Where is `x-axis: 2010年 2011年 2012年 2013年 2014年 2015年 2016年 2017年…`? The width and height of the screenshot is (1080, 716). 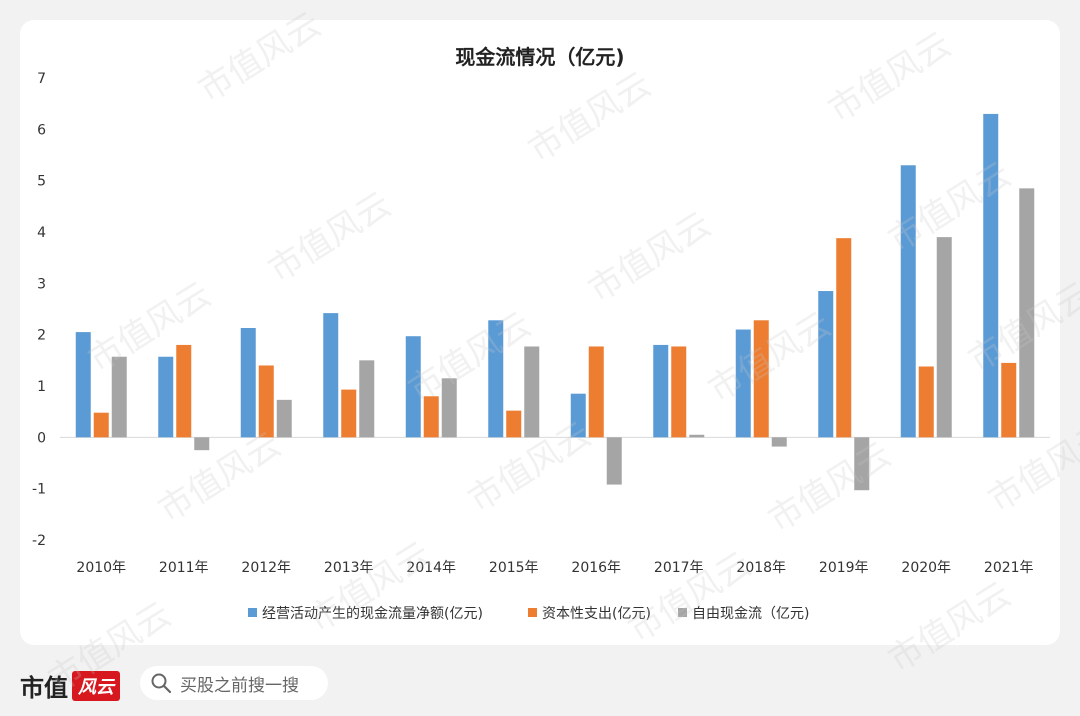 x-axis: 2010年 2011年 2012年 2013年 2014年 2015年 2016年 2017年… is located at coordinates (554, 568).